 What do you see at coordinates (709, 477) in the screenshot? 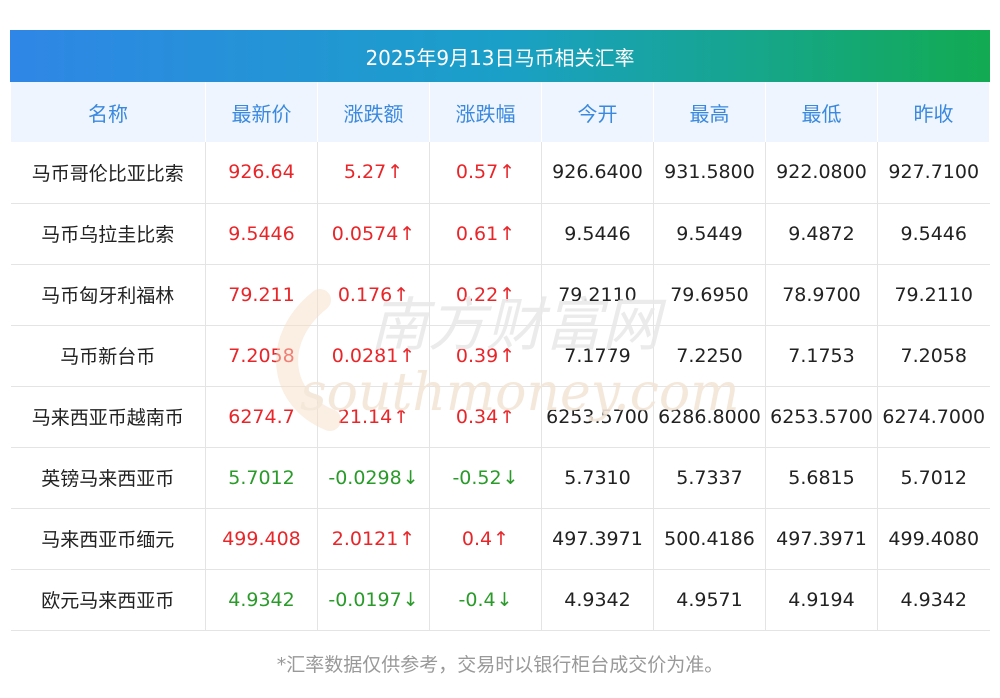
I see `cell-high: 5.7337` at bounding box center [709, 477].